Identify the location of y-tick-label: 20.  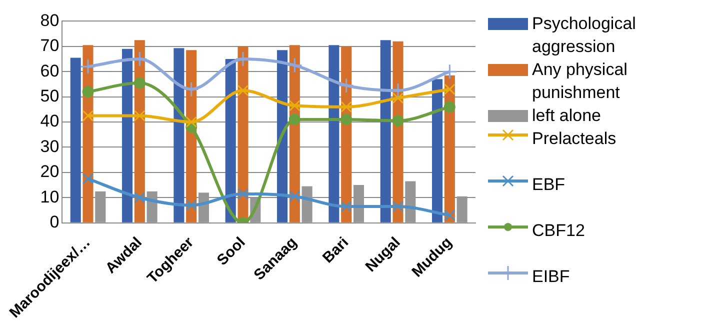
(50, 172).